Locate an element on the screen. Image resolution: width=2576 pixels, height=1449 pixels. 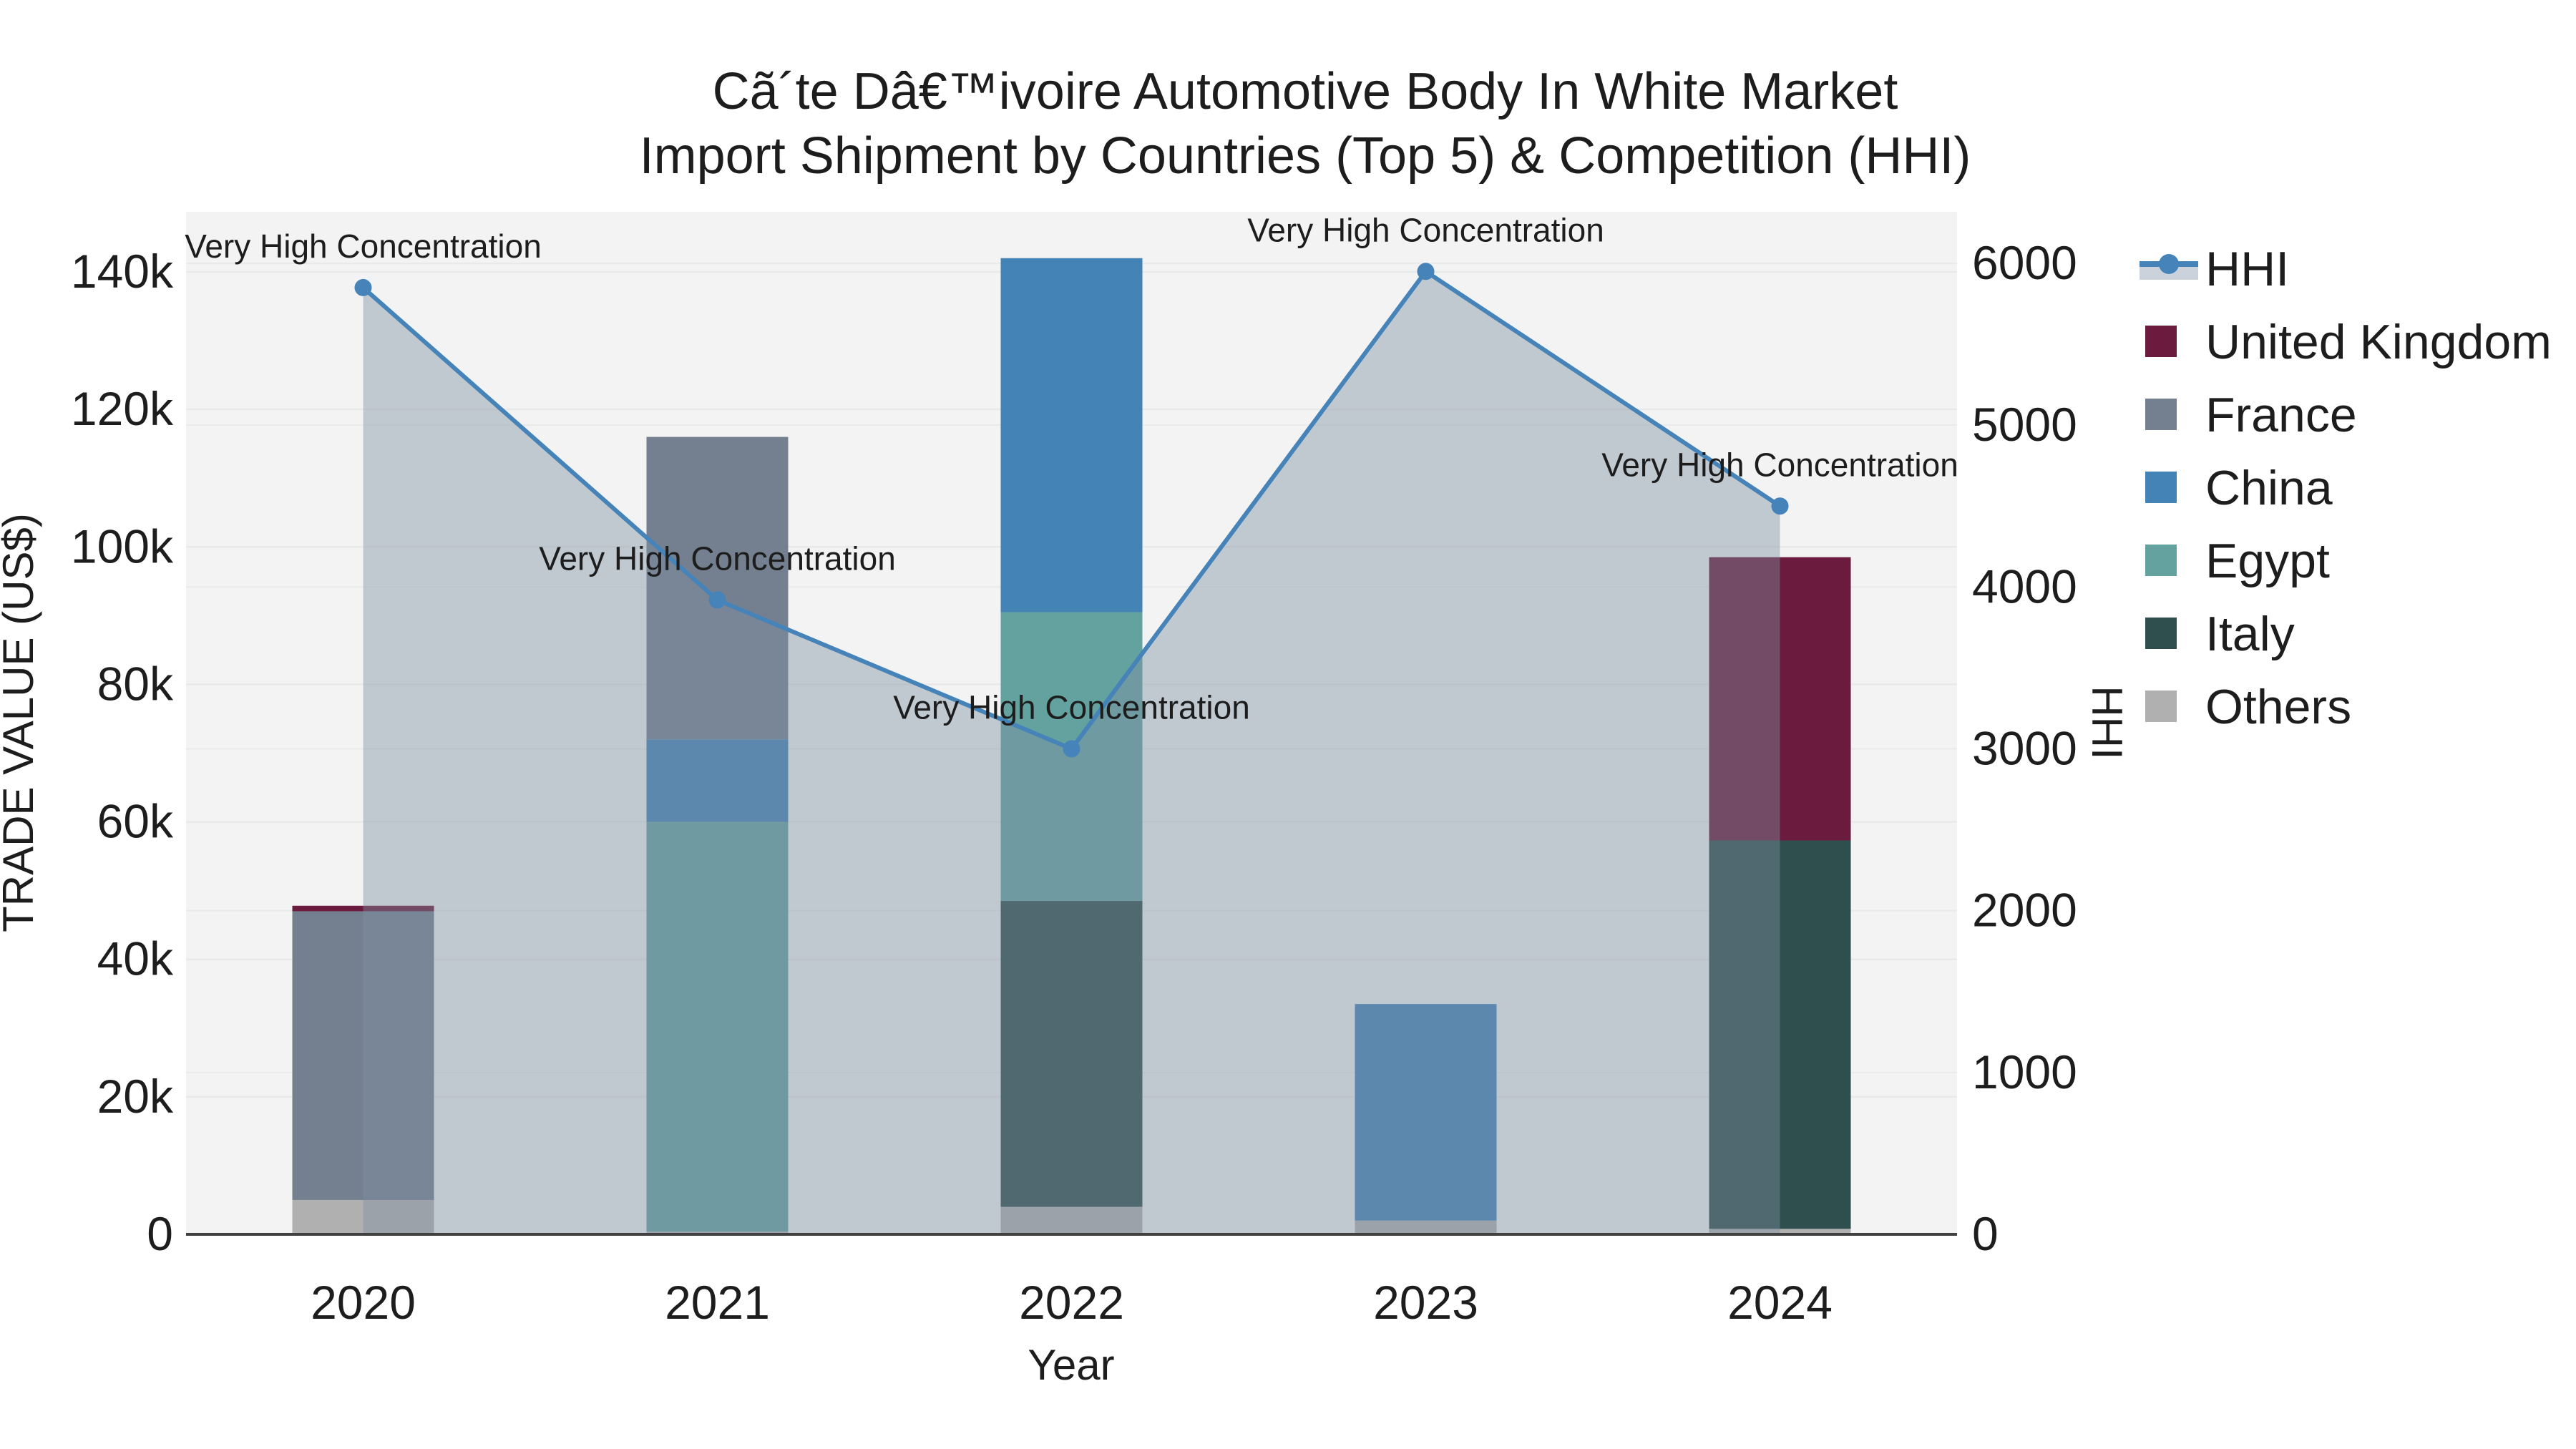
legend-swatch-others is located at coordinates (2161, 706).